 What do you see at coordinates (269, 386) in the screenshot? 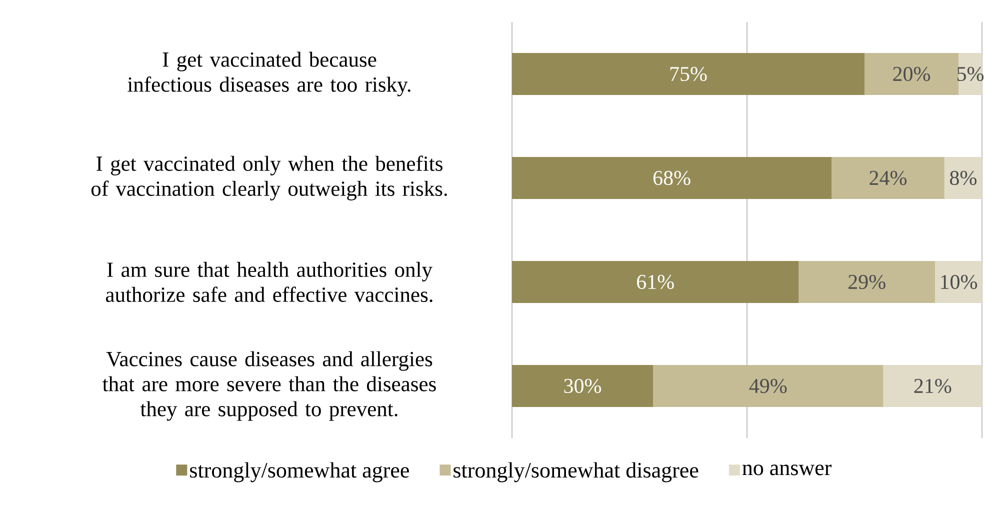
I see `y-tick-label: Vaccines cause diseases and allergies that are more severe than the diseases they are supposed to prevent.` at bounding box center [269, 386].